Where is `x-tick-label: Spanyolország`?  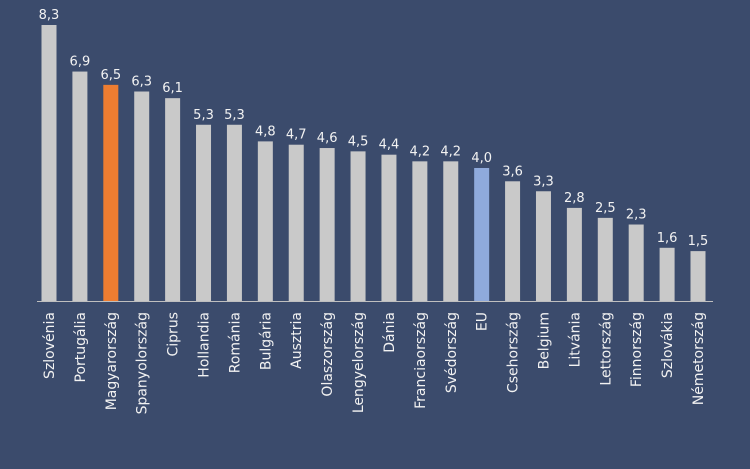
x-tick-label: Spanyolország is located at coordinates (143, 363).